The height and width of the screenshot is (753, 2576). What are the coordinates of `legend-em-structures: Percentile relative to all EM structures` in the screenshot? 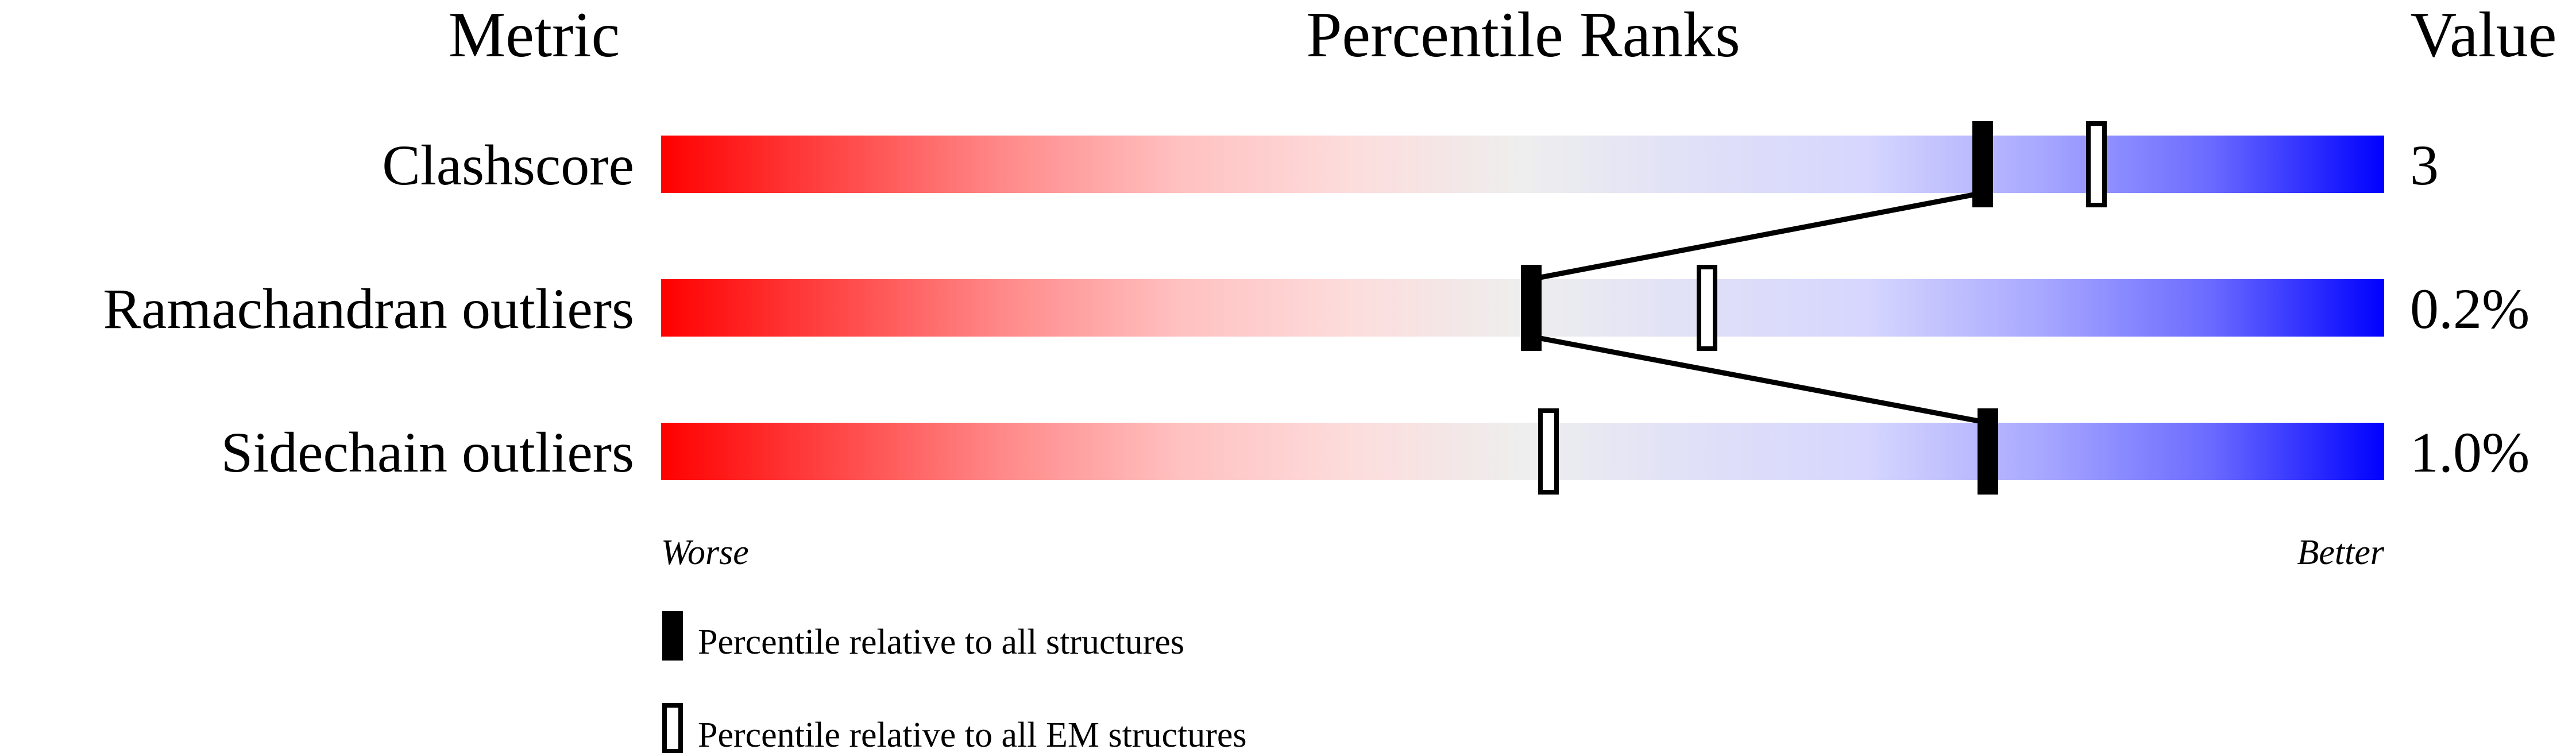 It's located at (972, 734).